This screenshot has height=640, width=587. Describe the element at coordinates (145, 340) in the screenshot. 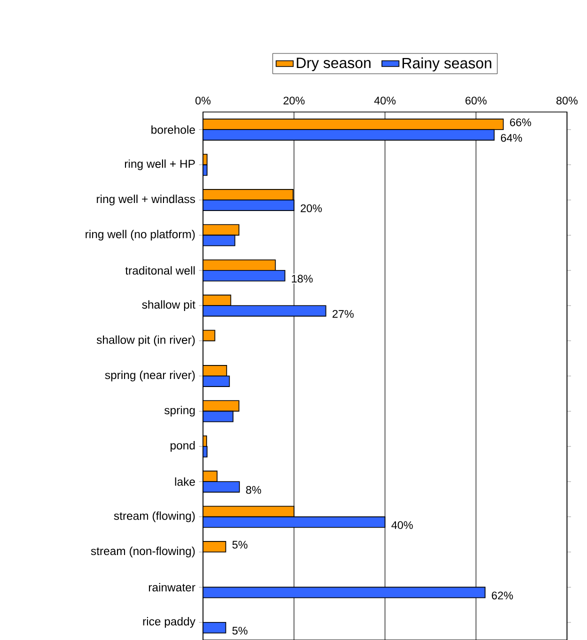

I see `y-tick-label: shallow pit (in river)` at that location.